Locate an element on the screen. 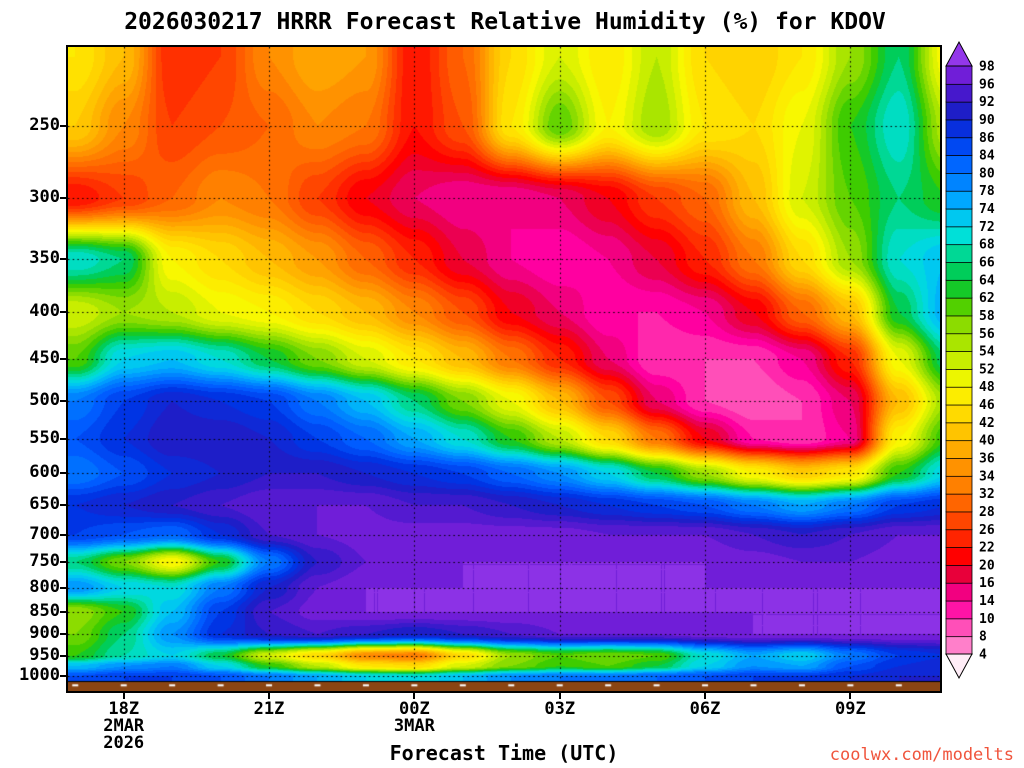 The height and width of the screenshot is (768, 1024). colorbar-label: 92 is located at coordinates (987, 102).